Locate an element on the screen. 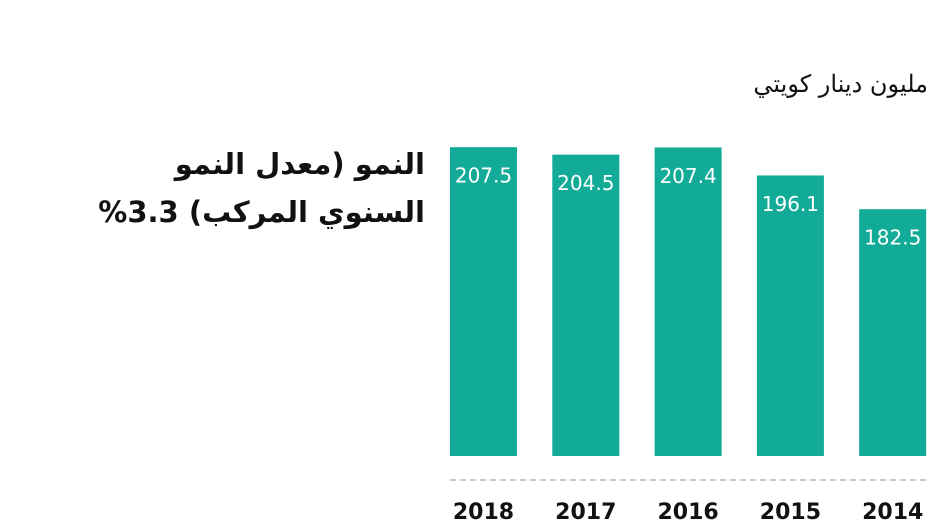 This screenshot has width=940, height=528. x-tick-label: 2018 is located at coordinates (483, 512).